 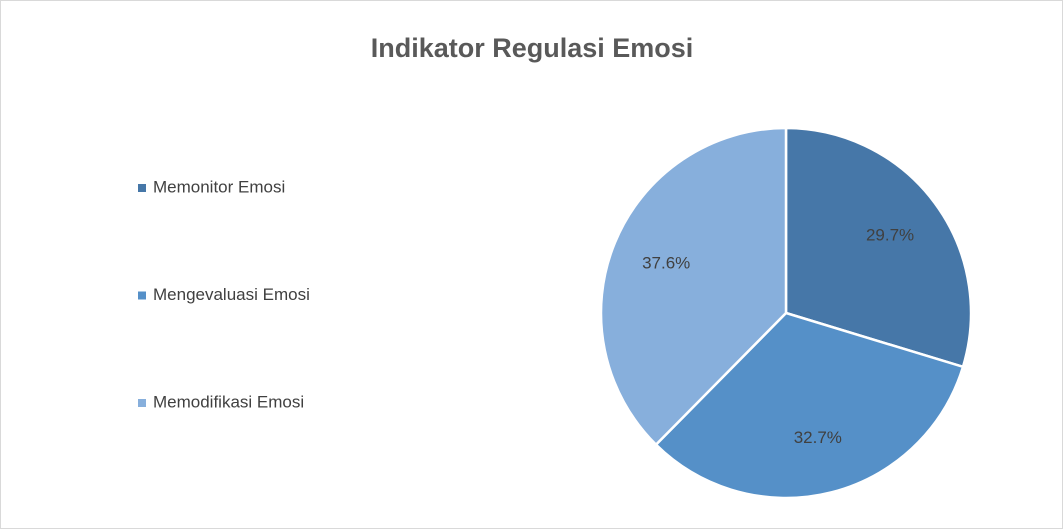 What do you see at coordinates (818, 437) in the screenshot?
I see `data-label: 32.7%` at bounding box center [818, 437].